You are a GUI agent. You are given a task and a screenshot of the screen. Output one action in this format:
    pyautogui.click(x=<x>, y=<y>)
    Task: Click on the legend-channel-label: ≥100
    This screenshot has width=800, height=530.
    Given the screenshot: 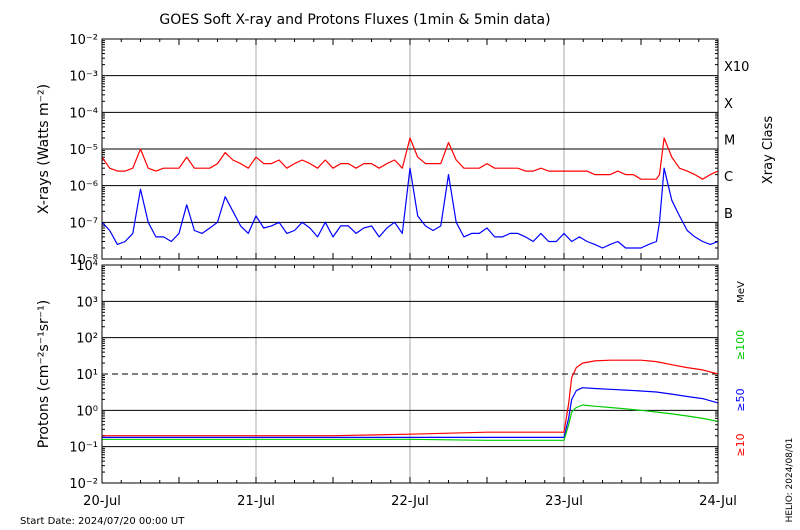 What is the action you would take?
    pyautogui.click(x=740, y=345)
    